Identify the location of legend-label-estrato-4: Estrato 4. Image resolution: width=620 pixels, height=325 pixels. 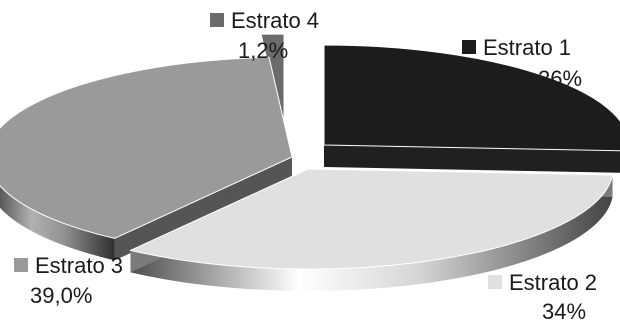
(264, 21).